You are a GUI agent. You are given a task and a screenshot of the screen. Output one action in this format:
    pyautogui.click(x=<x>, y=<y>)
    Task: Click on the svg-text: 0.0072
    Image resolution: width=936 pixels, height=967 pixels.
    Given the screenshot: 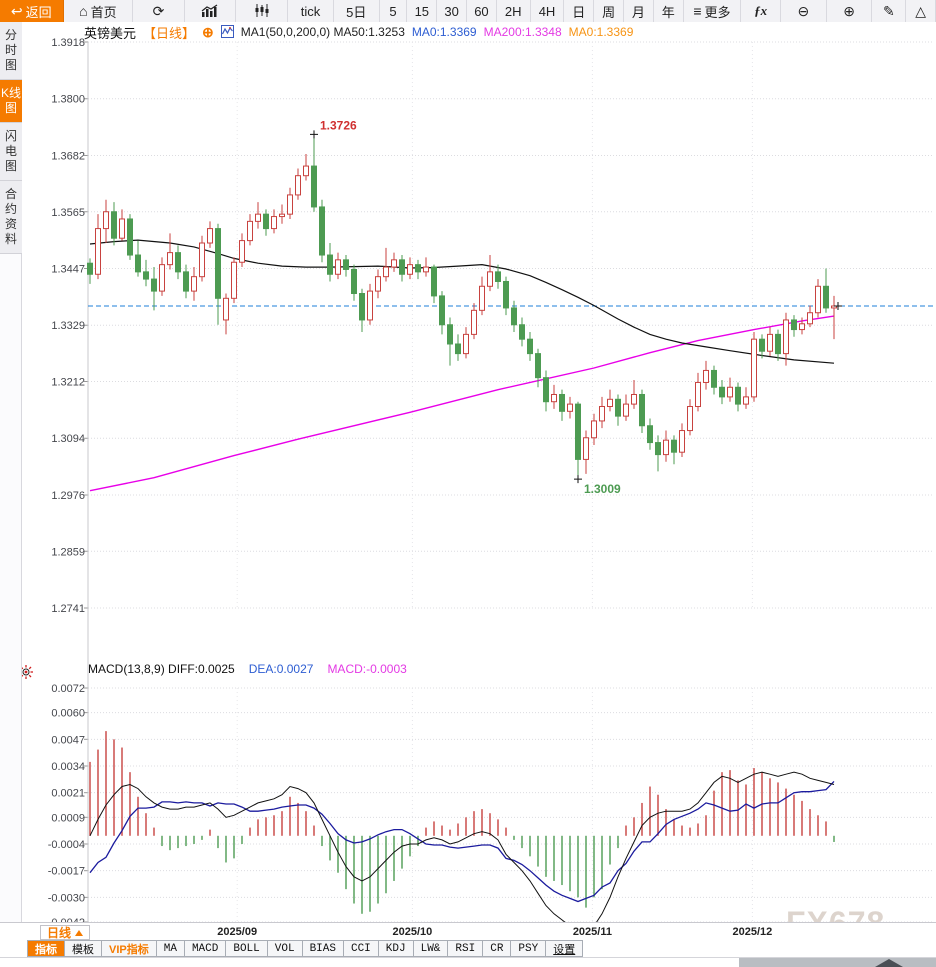 What is the action you would take?
    pyautogui.click(x=68, y=689)
    